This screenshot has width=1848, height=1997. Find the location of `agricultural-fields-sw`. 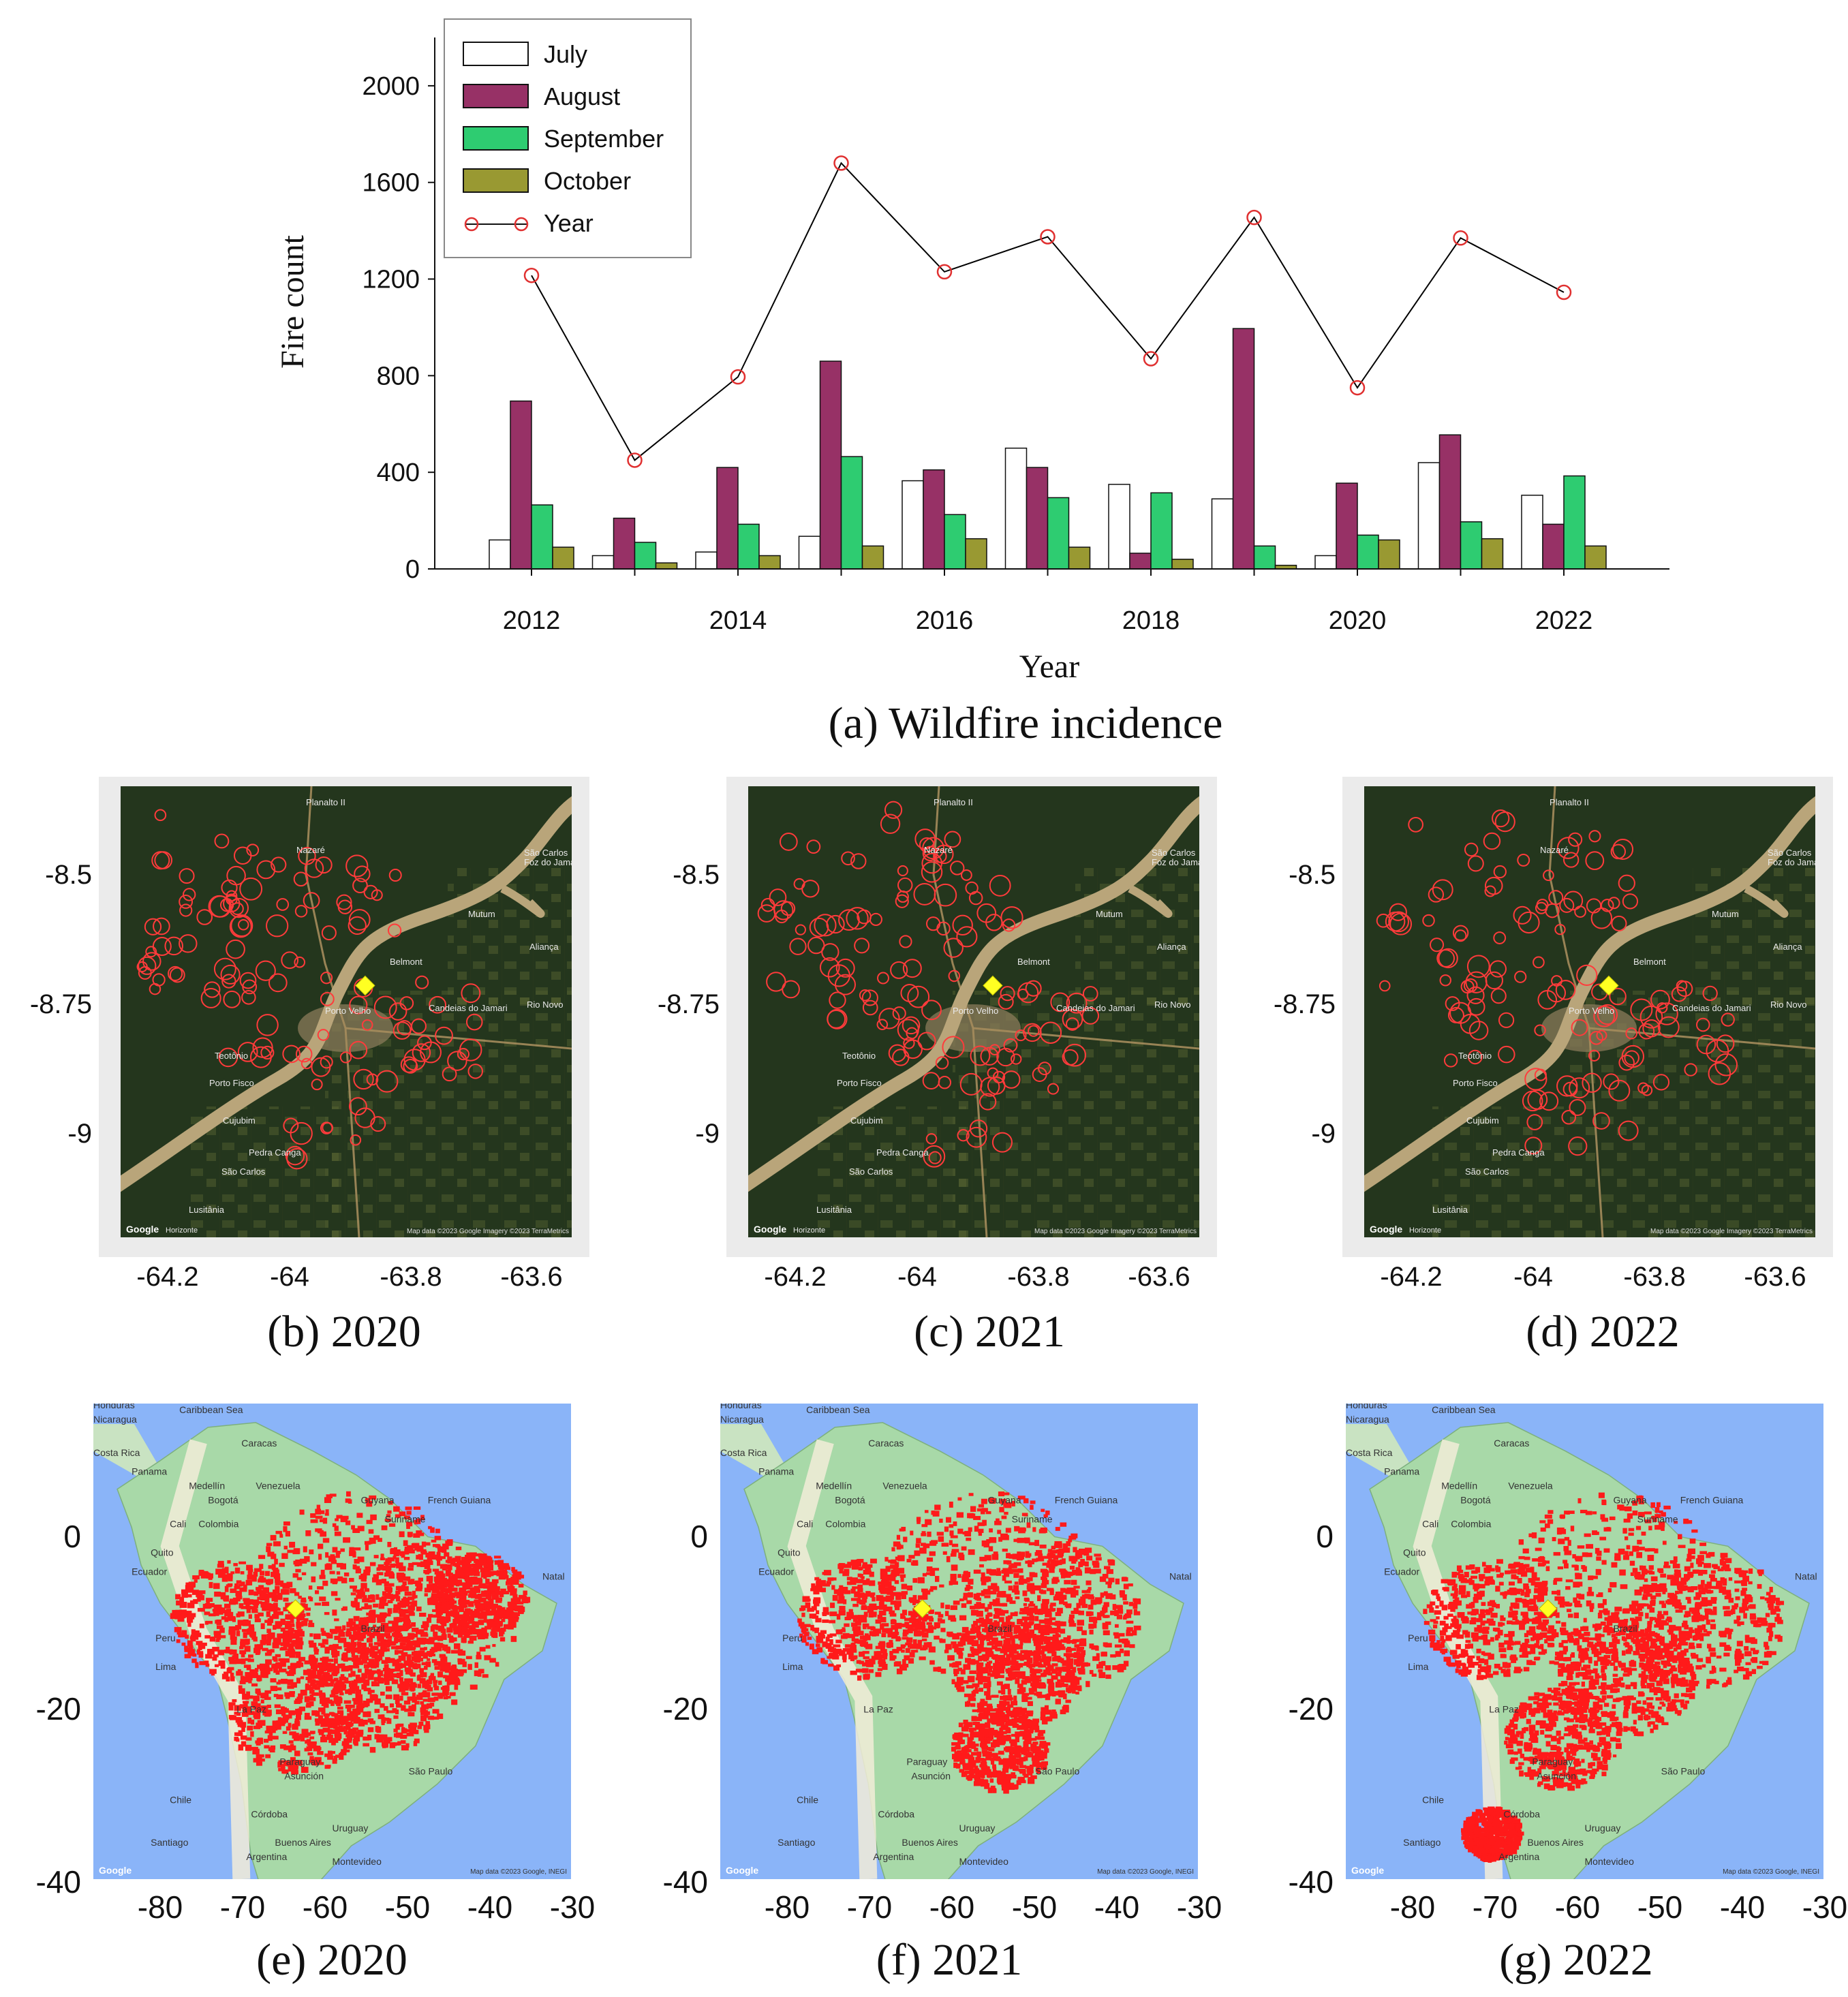

agricultural-fields-sw is located at coordinates (891, 1171).